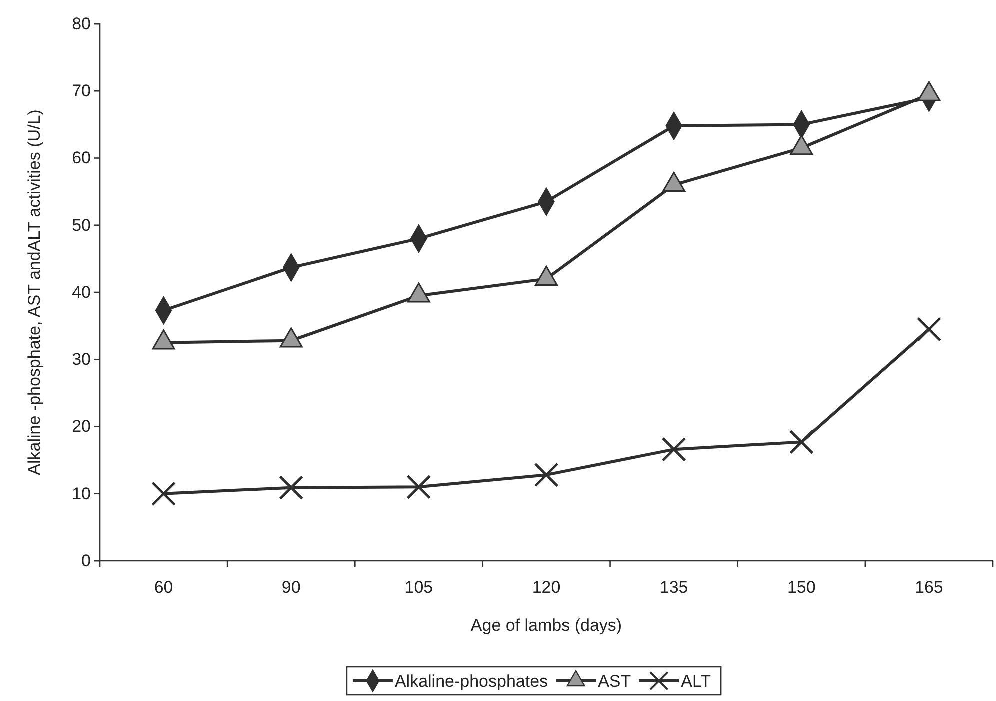 Image resolution: width=996 pixels, height=701 pixels. Describe the element at coordinates (615, 681) in the screenshot. I see `legend-label: AST` at that location.